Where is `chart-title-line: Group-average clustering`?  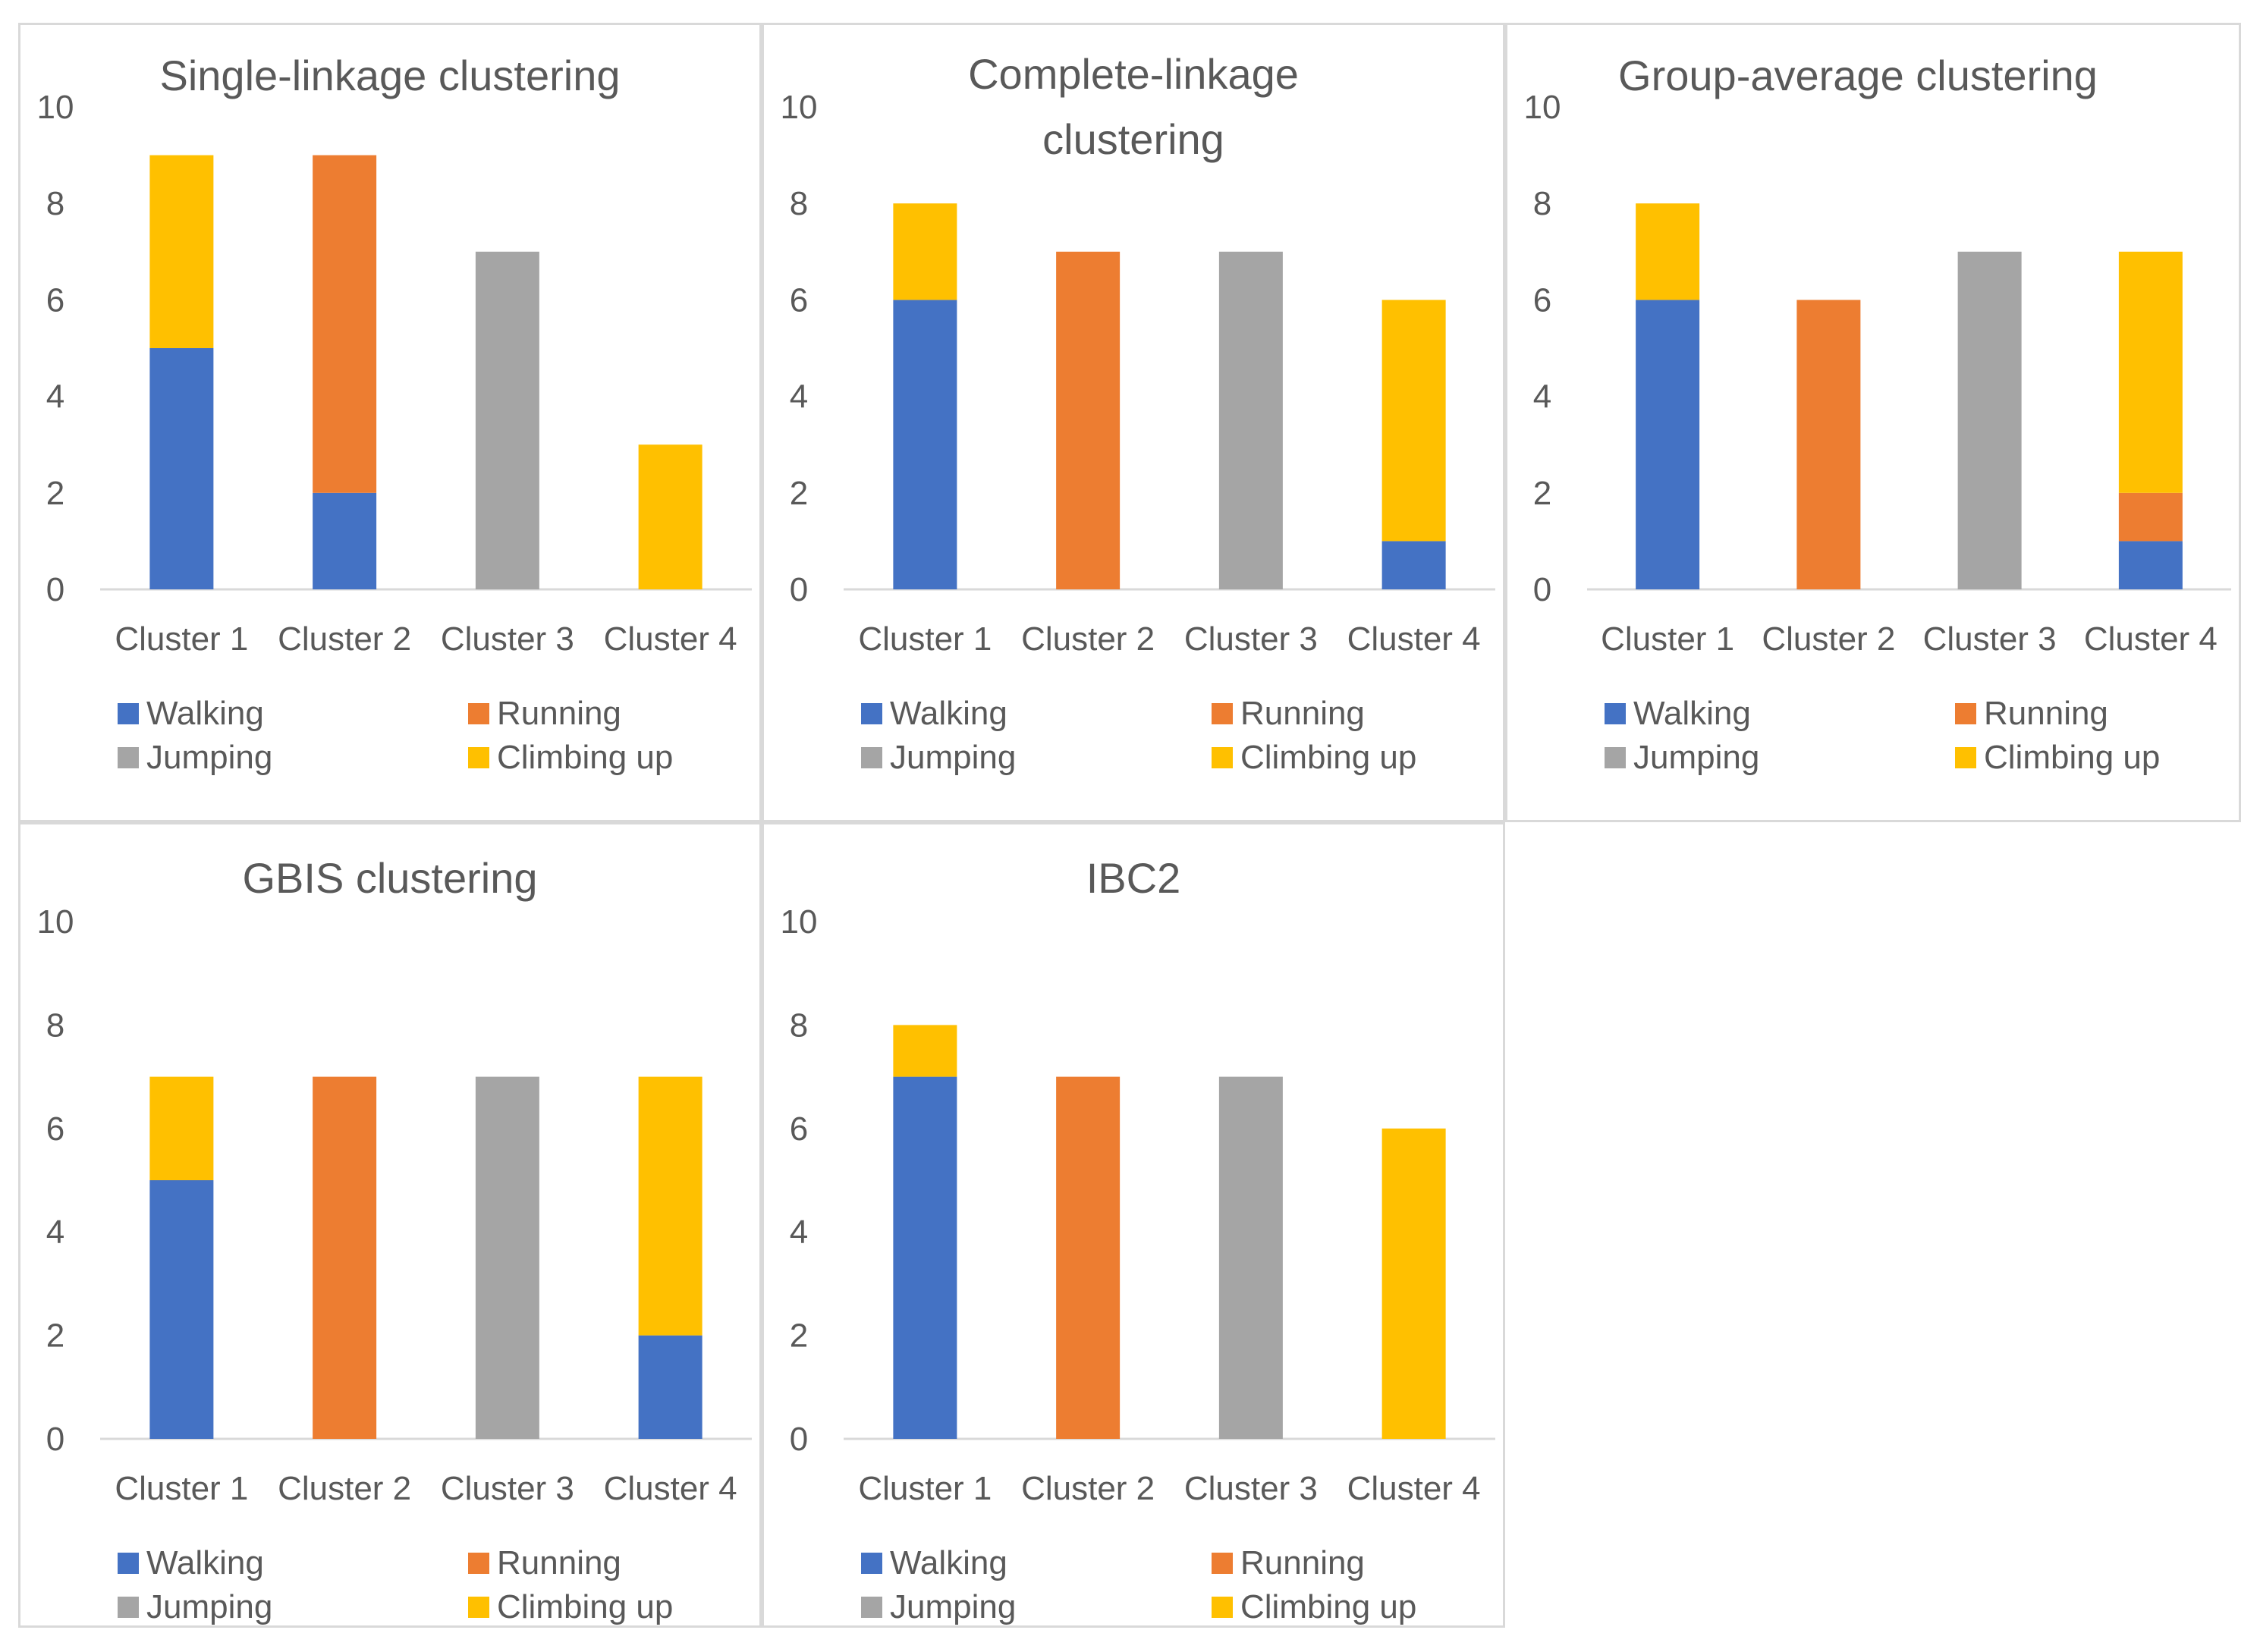 chart-title-line: Group-average clustering is located at coordinates (1858, 75).